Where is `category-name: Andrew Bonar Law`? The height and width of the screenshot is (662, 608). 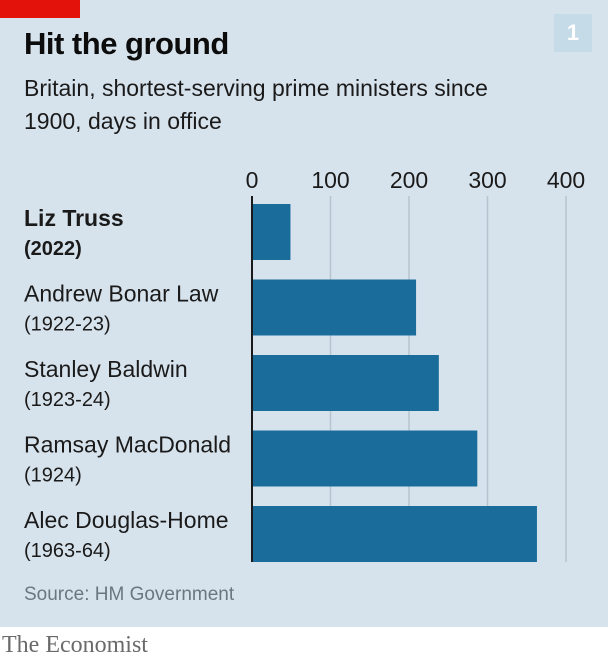 category-name: Andrew Bonar Law is located at coordinates (121, 294).